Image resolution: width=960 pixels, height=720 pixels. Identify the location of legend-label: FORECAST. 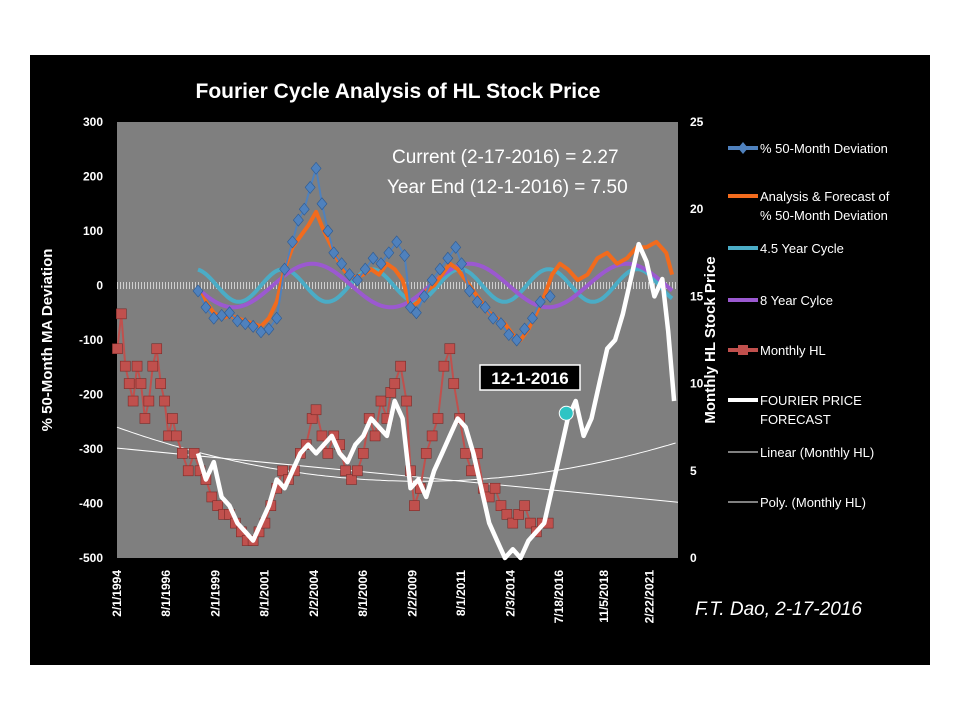
(795, 419).